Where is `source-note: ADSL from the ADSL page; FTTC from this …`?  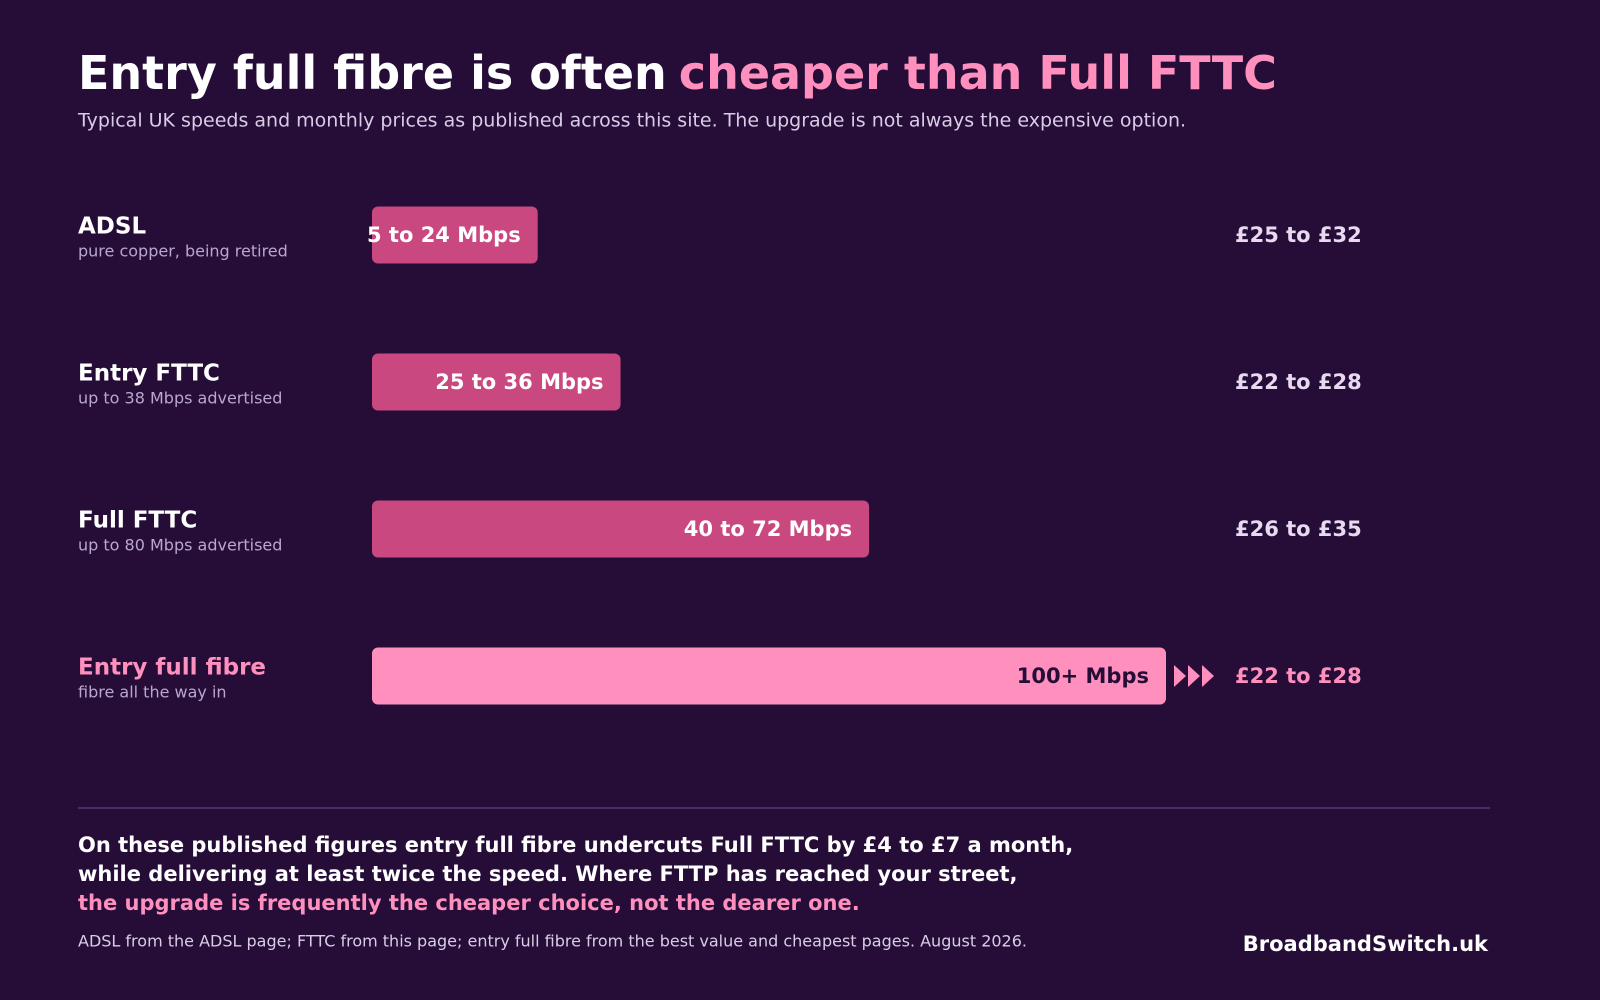
source-note: ADSL from the ADSL page; FTTC from this … is located at coordinates (552, 941).